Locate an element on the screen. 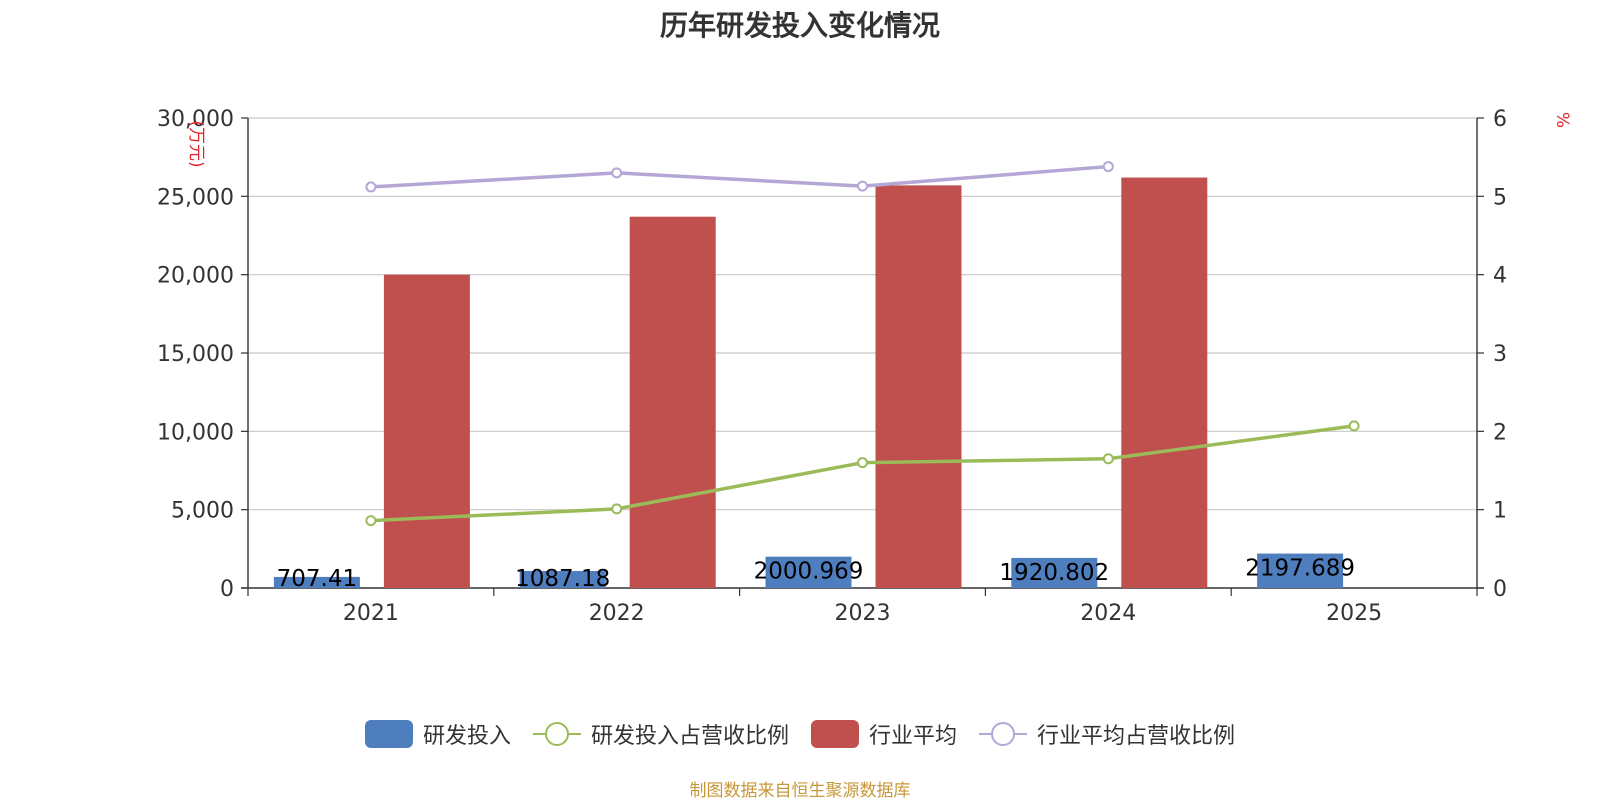  y-right-tick-label: 3 is located at coordinates (1500, 354).